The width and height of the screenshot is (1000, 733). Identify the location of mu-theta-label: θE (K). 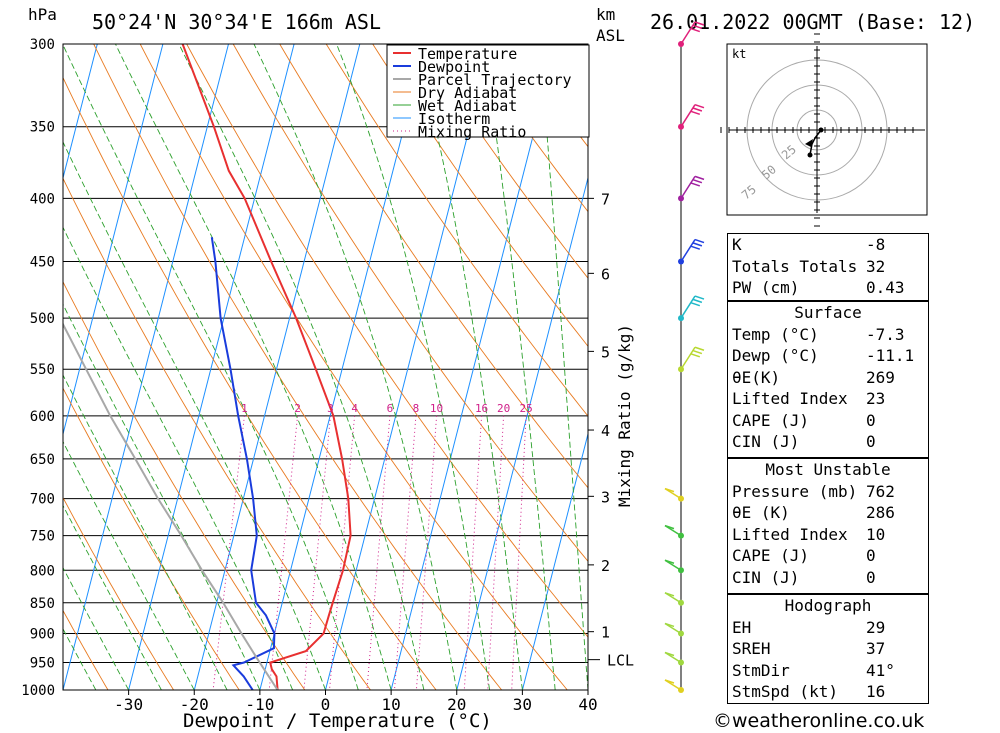
(761, 512).